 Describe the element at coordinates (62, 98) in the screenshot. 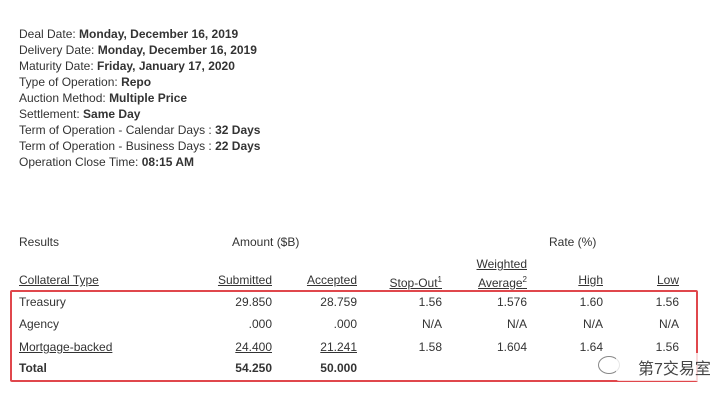

I see `detail-label: Auction Method:` at that location.